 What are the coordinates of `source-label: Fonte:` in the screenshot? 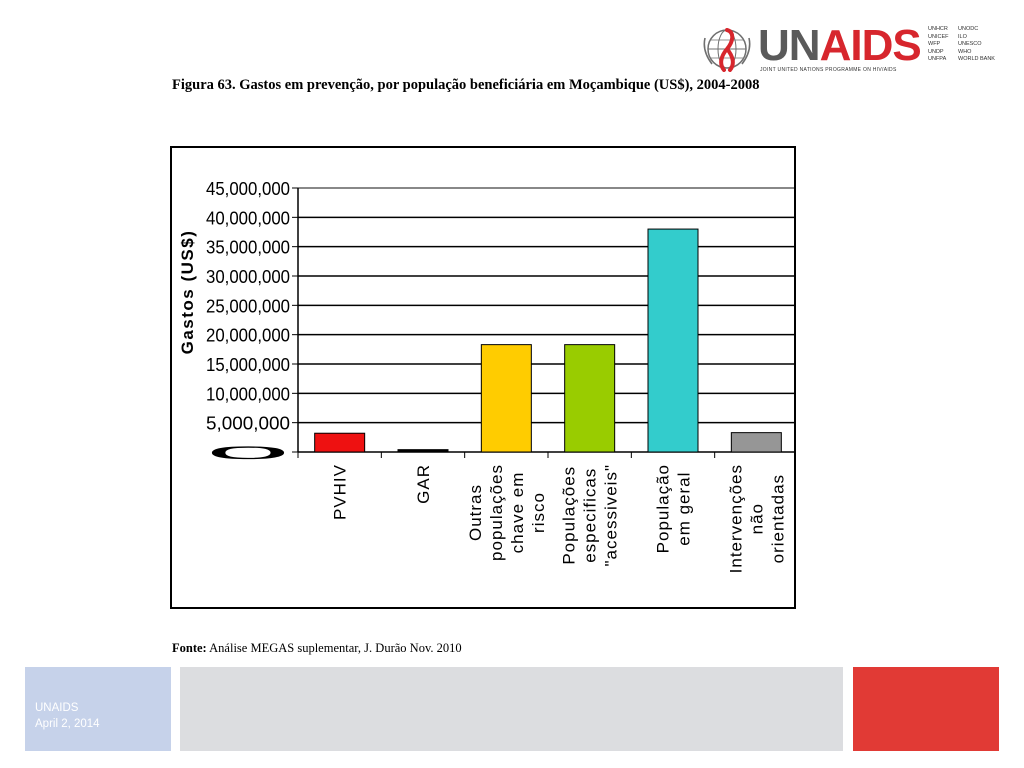 It's located at (189, 648).